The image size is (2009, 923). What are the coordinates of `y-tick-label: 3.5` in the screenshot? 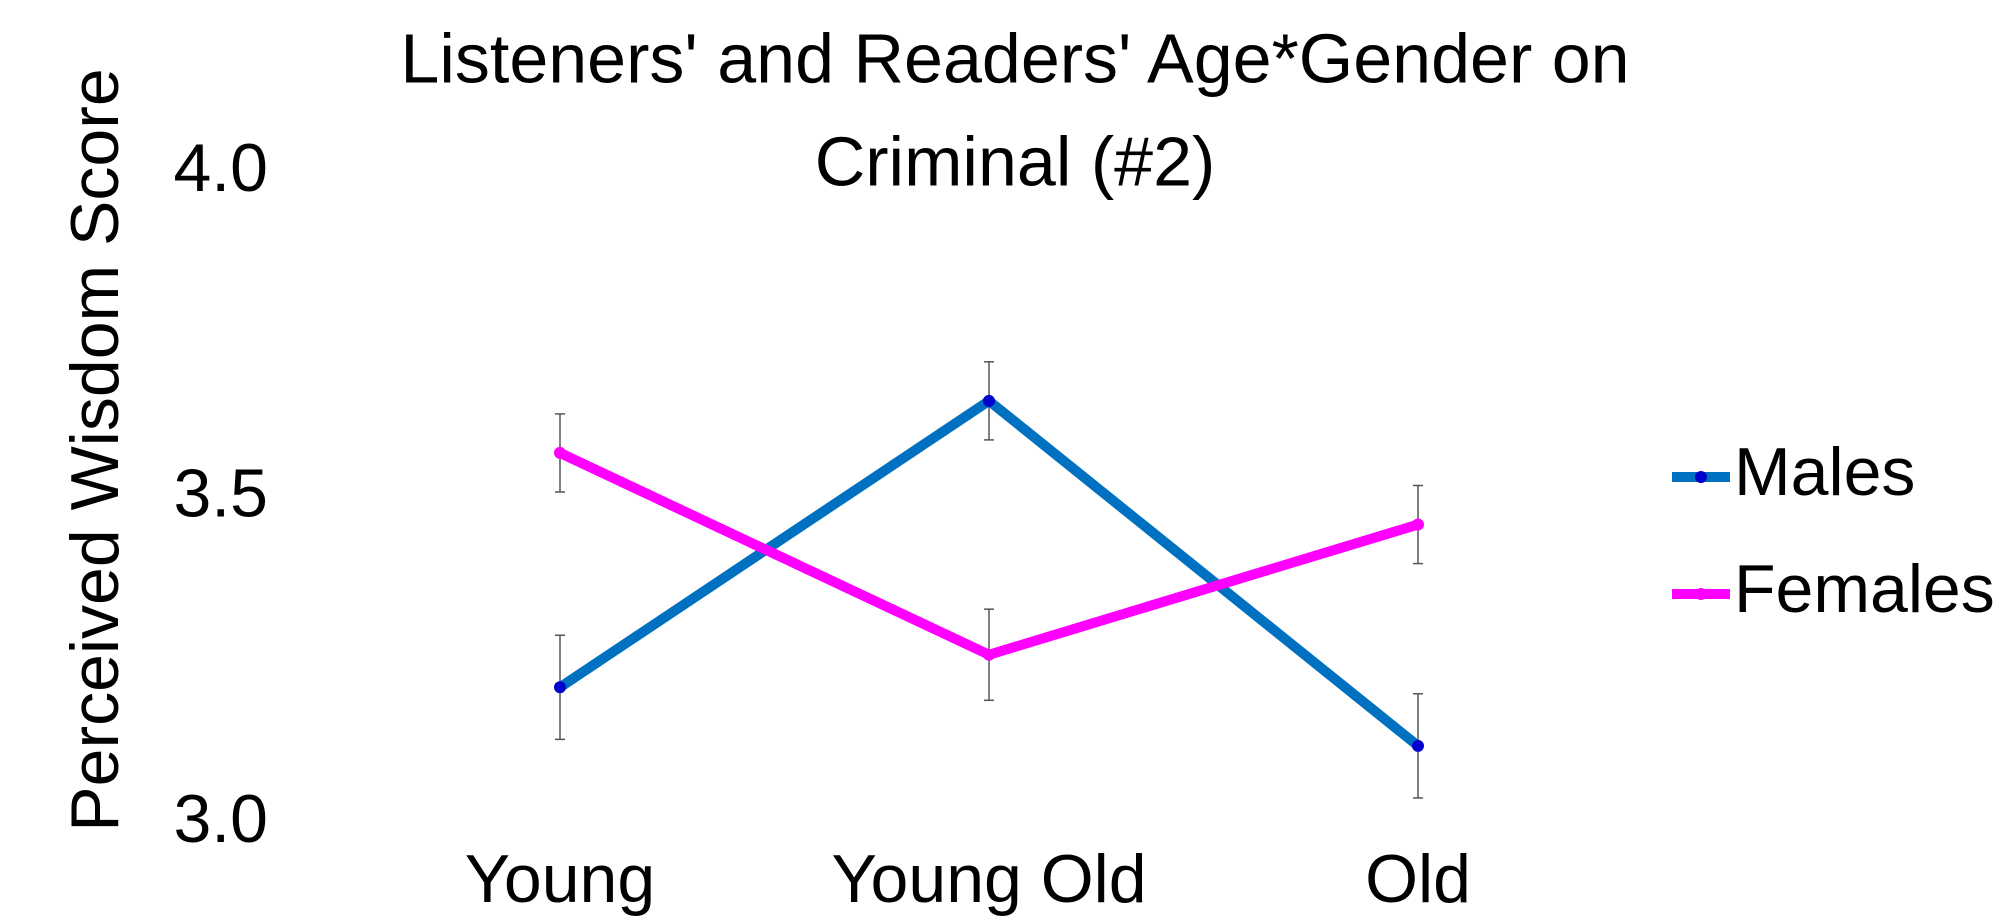 It's located at (220, 493).